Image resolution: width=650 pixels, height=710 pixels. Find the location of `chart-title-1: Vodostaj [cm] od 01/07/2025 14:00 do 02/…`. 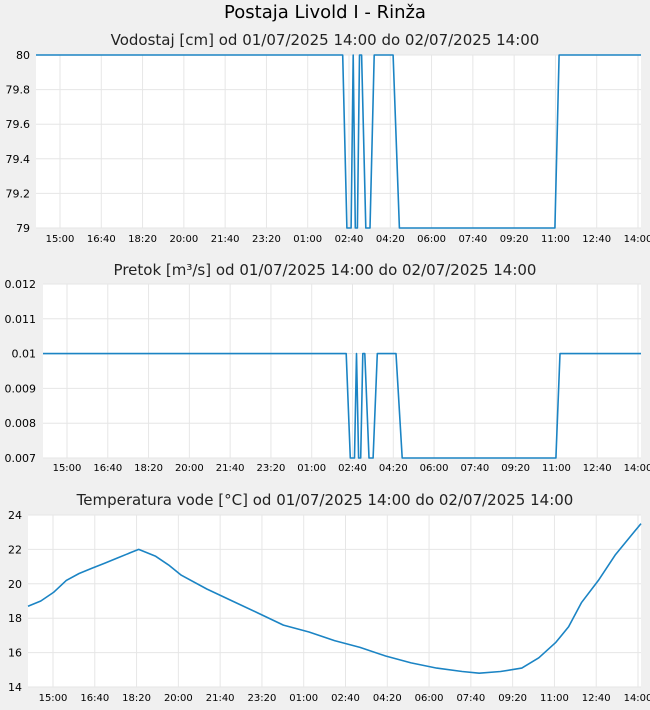

chart-title-1: Vodostaj [cm] od 01/07/2025 14:00 do 02/… is located at coordinates (325, 40).